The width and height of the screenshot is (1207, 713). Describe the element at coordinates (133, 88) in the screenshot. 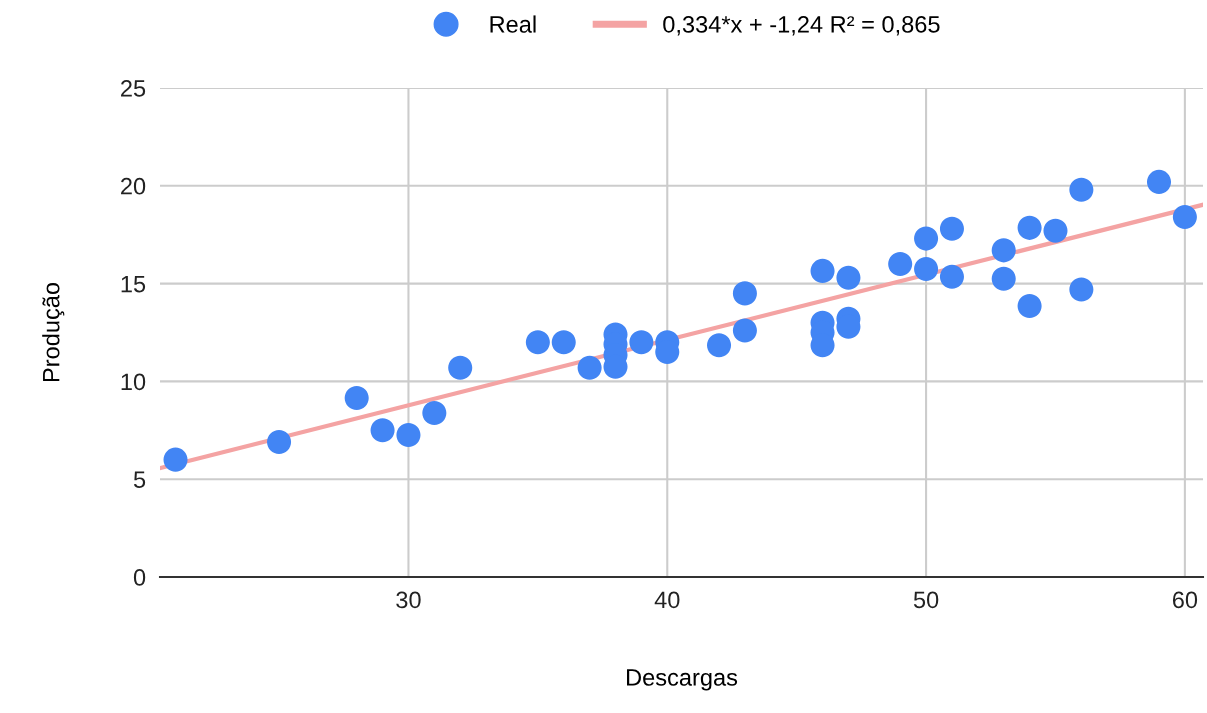

I see `y-tick-label: 25` at that location.